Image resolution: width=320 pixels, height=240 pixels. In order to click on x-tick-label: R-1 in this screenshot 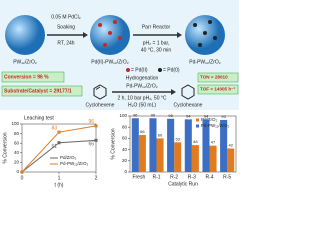, I will do `click(156, 177)`.